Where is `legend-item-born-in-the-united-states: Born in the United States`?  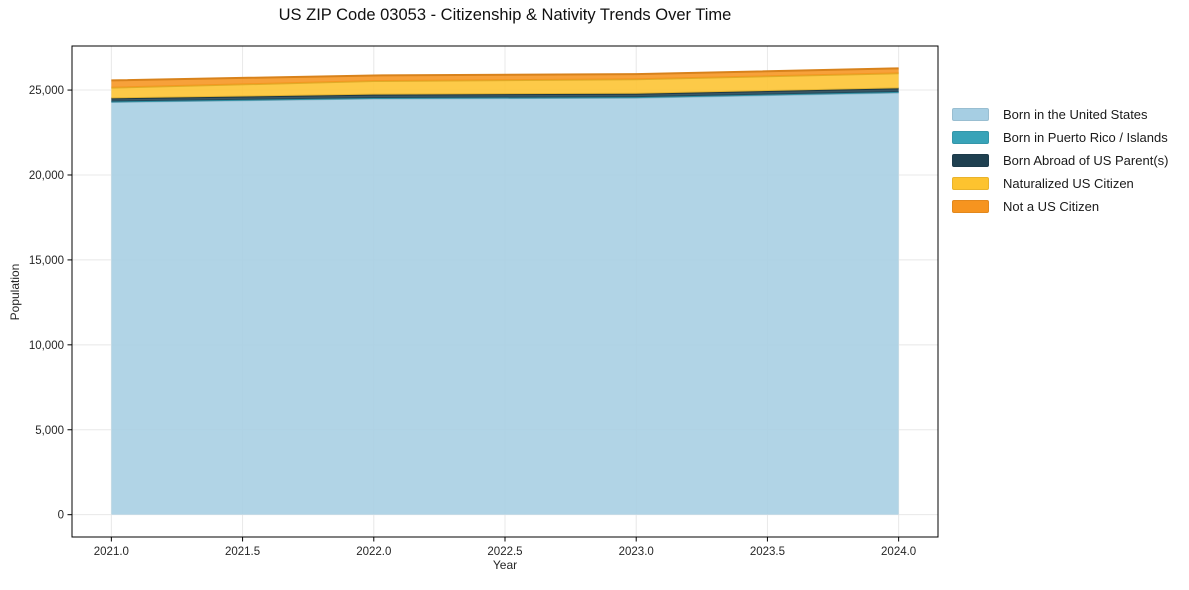
legend-item-born-in-the-united-states: Born in the United States is located at coordinates (1060, 114).